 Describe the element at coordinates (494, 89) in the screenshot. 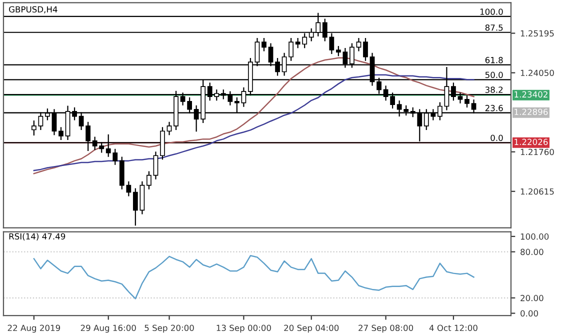

I see `annotation: 38.2` at that location.